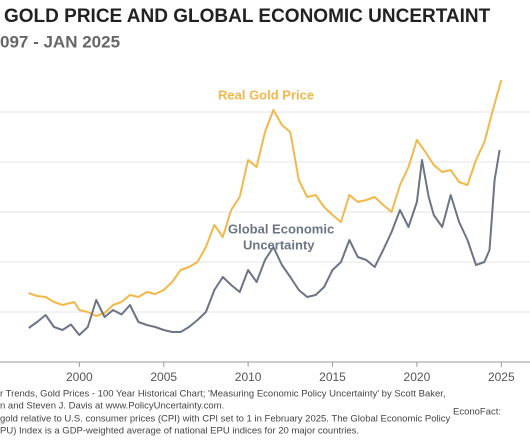  What do you see at coordinates (501, 377) in the screenshot?
I see `x-tick-label: 2025` at bounding box center [501, 377].